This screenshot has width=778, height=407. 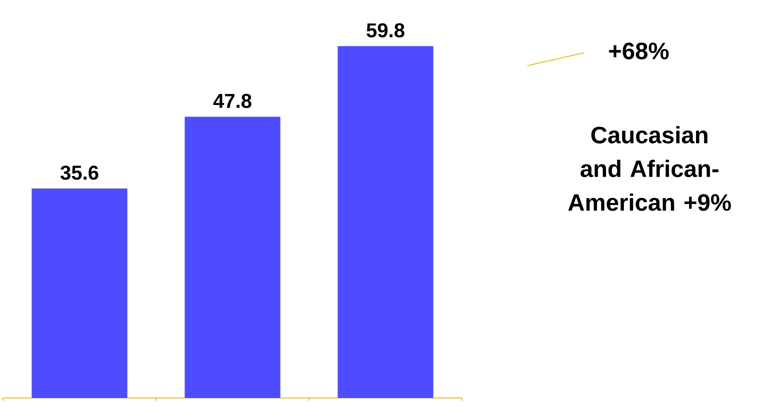 What do you see at coordinates (649, 168) in the screenshot?
I see `text: Caucasian and African-American +9%` at bounding box center [649, 168].